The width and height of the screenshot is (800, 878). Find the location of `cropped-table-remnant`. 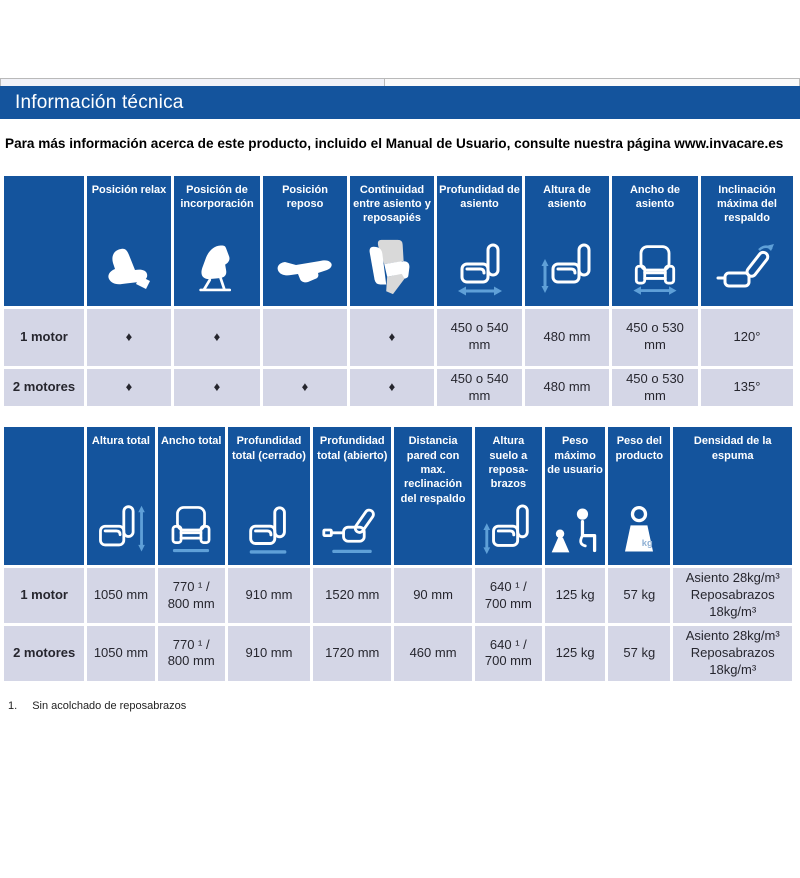

cropped-table-remnant is located at coordinates (400, 82).